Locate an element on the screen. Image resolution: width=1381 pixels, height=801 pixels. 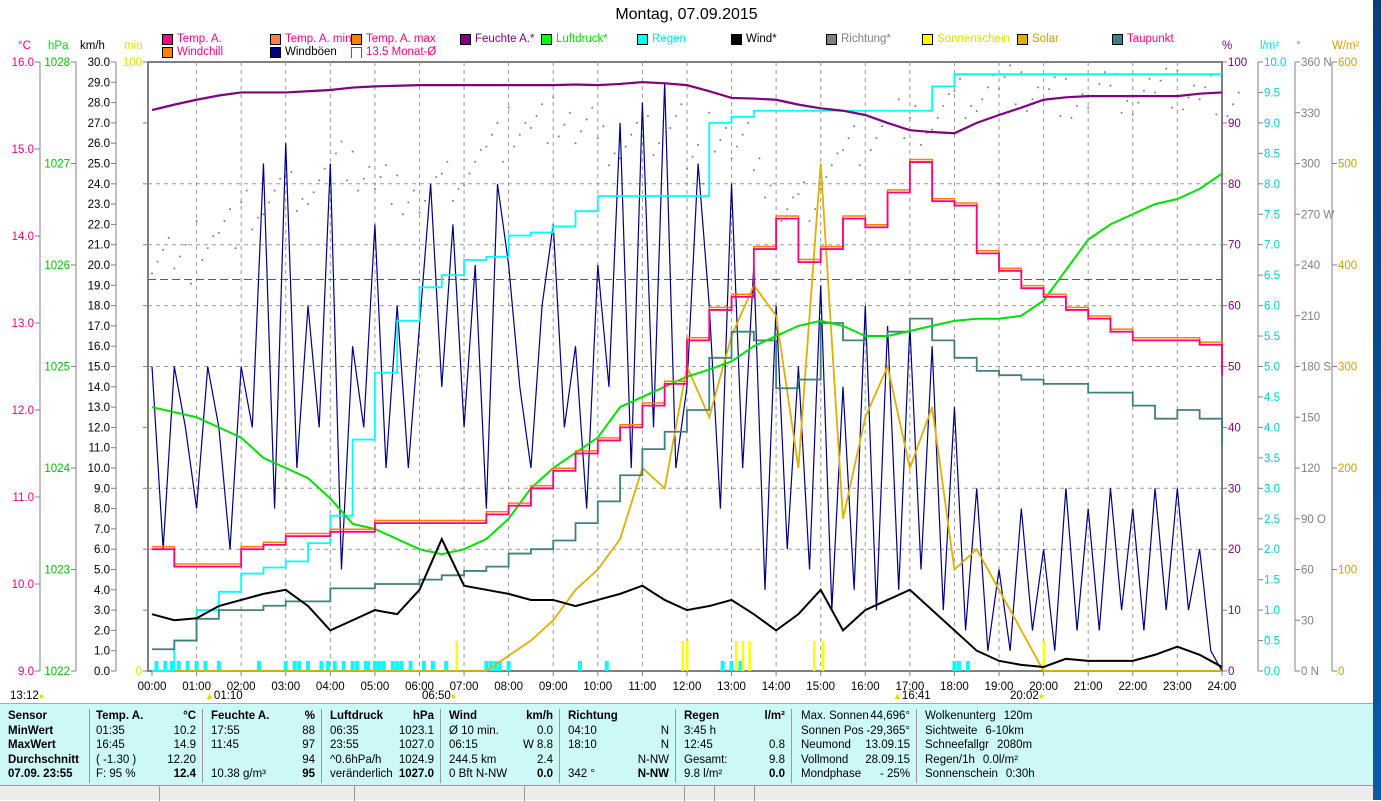
solar-tick-label: 300 is located at coordinates (1347, 368).